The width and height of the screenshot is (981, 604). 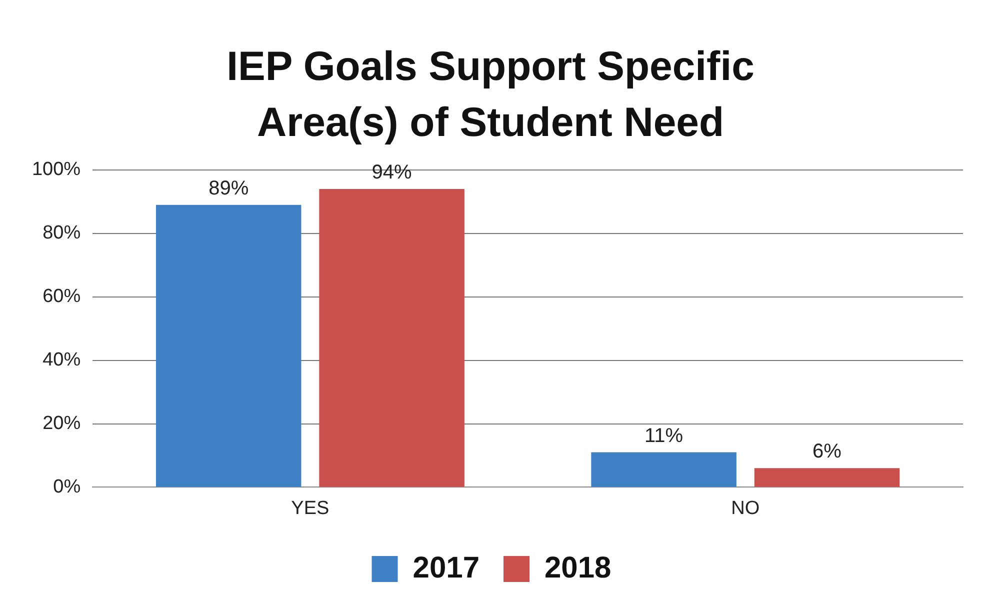 What do you see at coordinates (664, 435) in the screenshot?
I see `data-label: 11%` at bounding box center [664, 435].